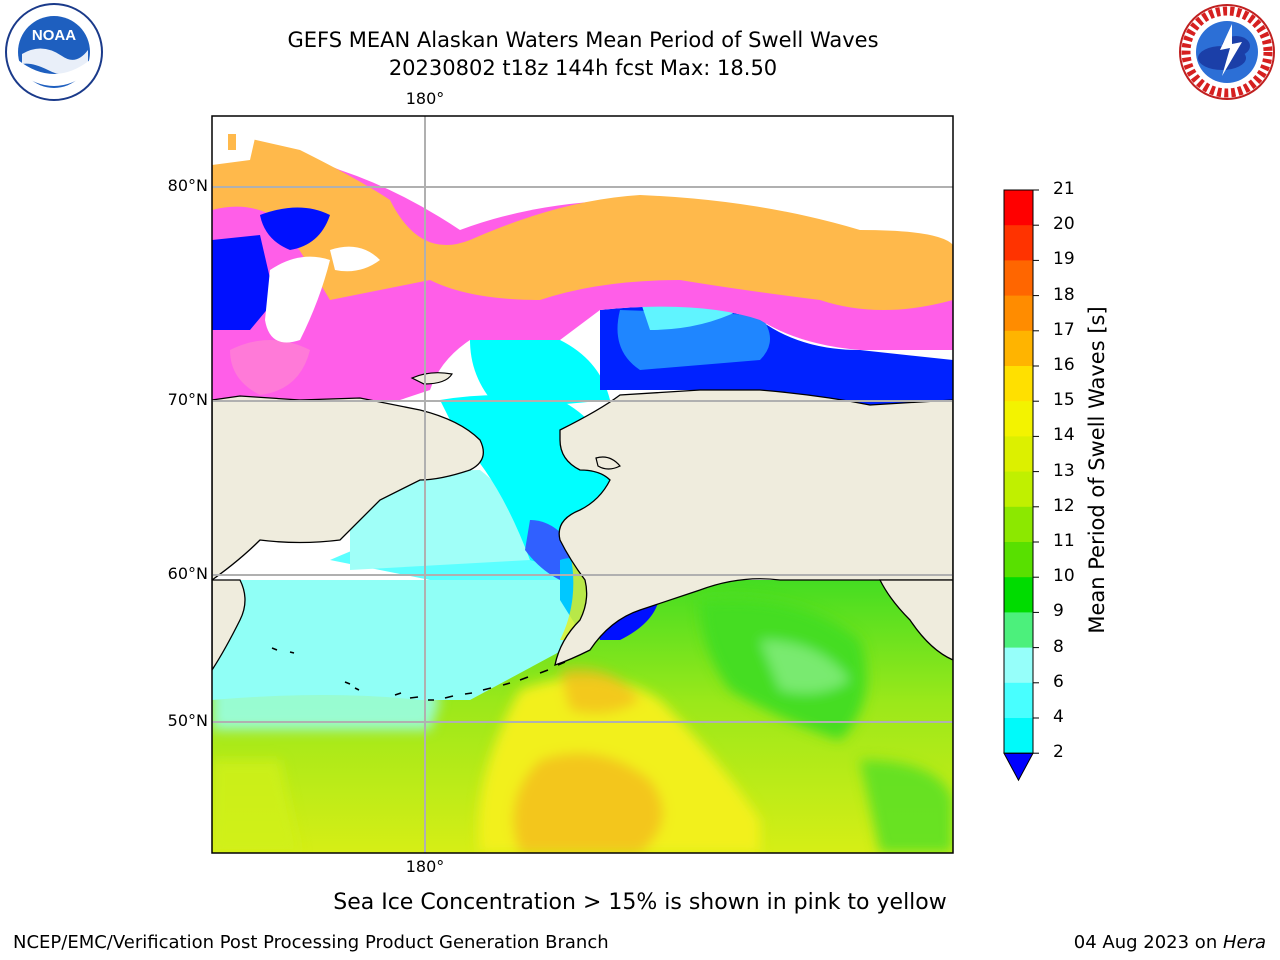 This screenshot has width=1280, height=960. Describe the element at coordinates (187, 399) in the screenshot. I see `lat-label-70: 70°N` at that location.